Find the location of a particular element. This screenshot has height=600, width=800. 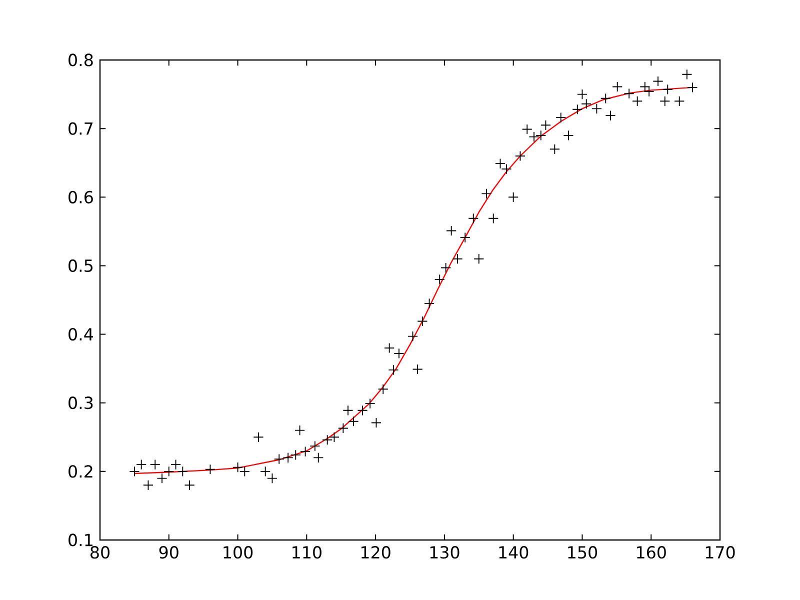

y-tick-label: 0.2 is located at coordinates (80, 471).